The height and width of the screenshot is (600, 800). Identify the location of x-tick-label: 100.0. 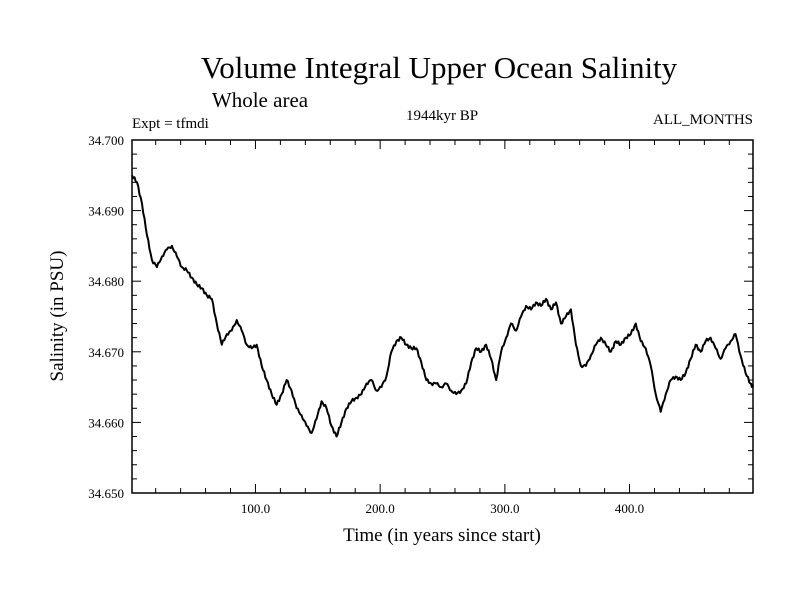
(255, 508).